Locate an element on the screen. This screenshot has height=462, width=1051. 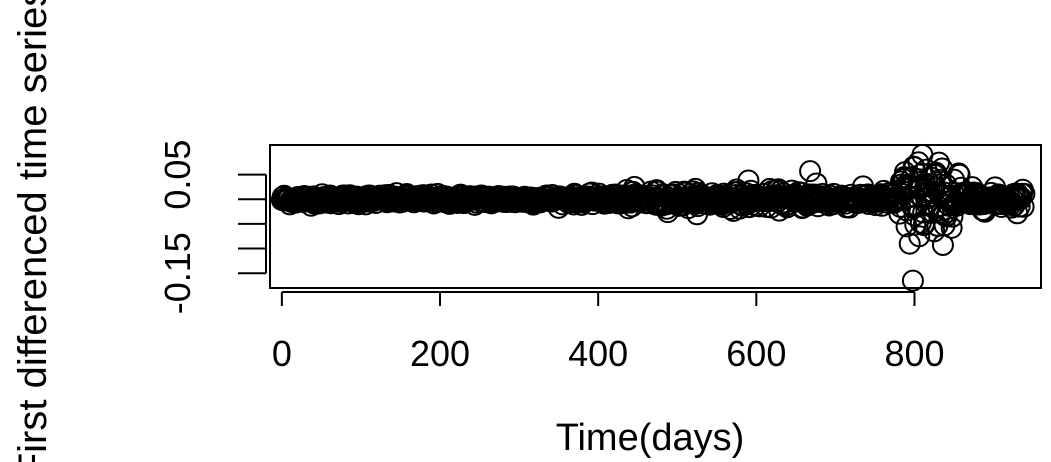
x-tick-label: 600 is located at coordinates (756, 353).